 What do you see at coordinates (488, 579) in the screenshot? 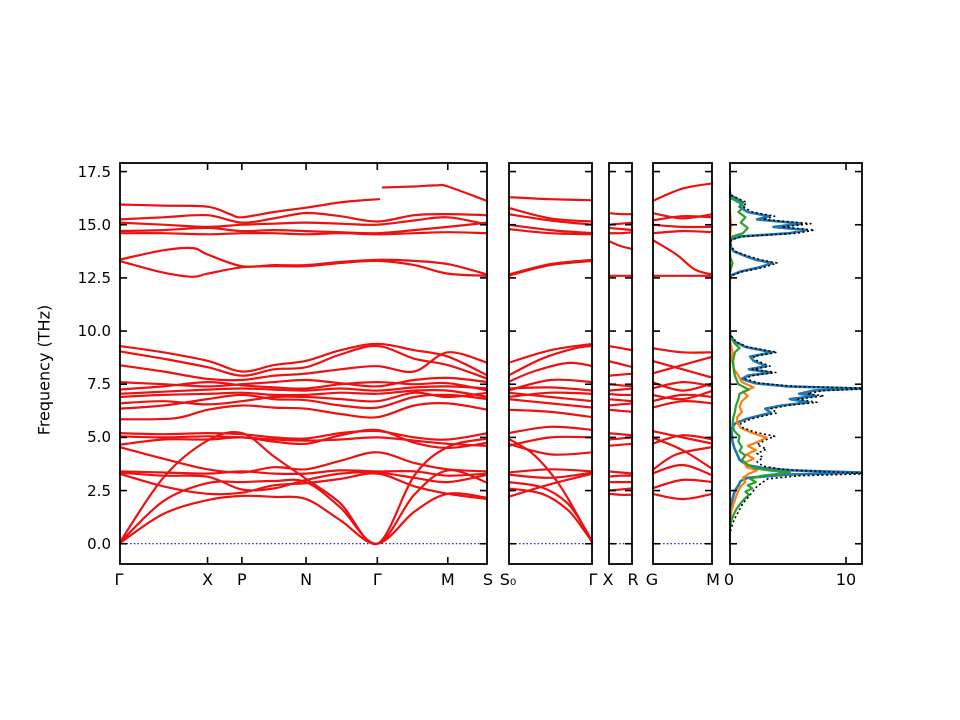
I see `kpoint-label-S: S` at bounding box center [488, 579].